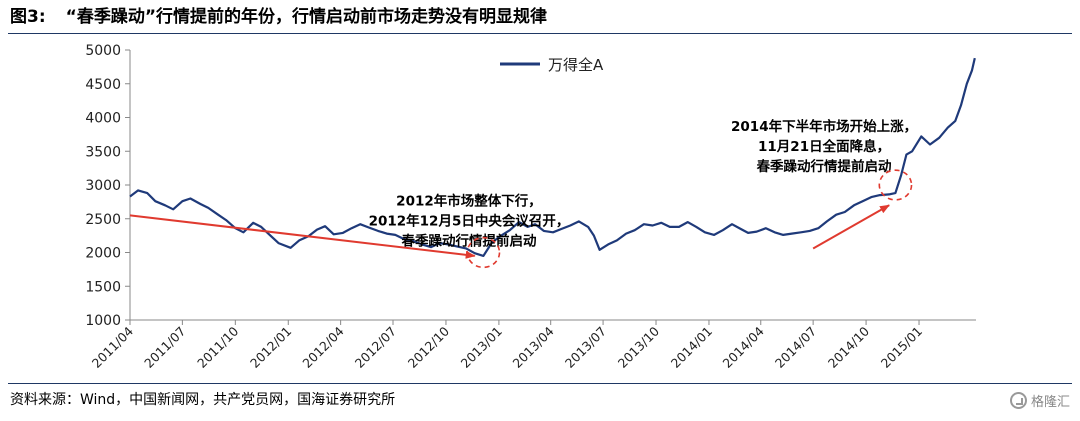  What do you see at coordinates (112, 346) in the screenshot?
I see `x-tick-label: 2011/04` at bounding box center [112, 346].